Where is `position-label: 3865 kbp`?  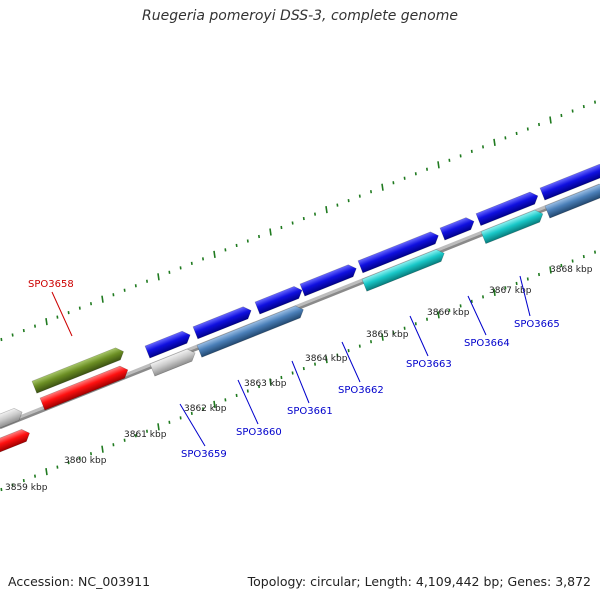 position-label: 3865 kbp is located at coordinates (387, 335).